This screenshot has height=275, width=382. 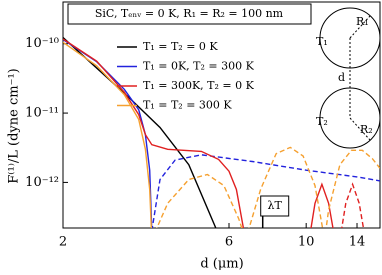 What do you see at coordinates (357, 242) in the screenshot?
I see `x-tick-label: 14` at bounding box center [357, 242].